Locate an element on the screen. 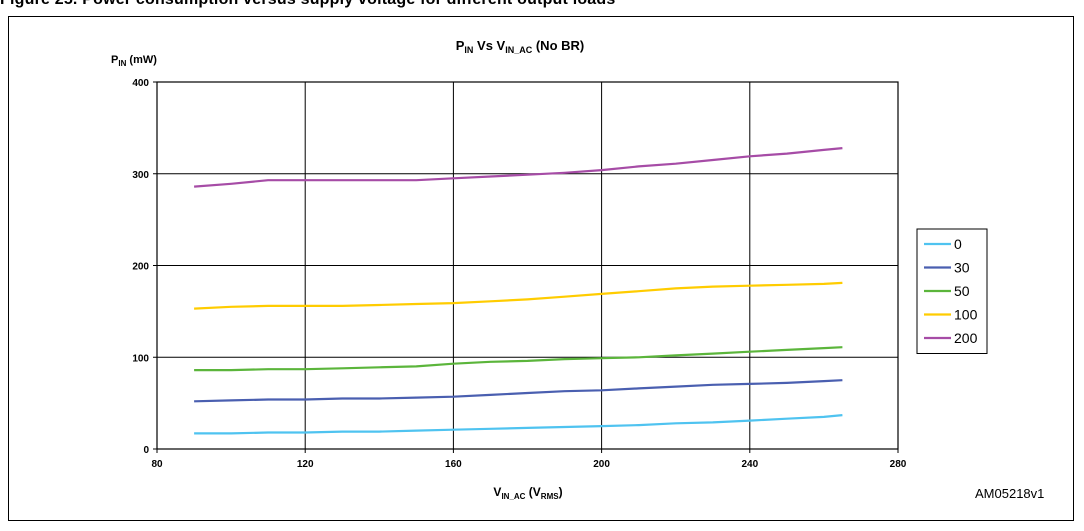 The image size is (1084, 531). y-tick-label: 0 is located at coordinates (146, 450).